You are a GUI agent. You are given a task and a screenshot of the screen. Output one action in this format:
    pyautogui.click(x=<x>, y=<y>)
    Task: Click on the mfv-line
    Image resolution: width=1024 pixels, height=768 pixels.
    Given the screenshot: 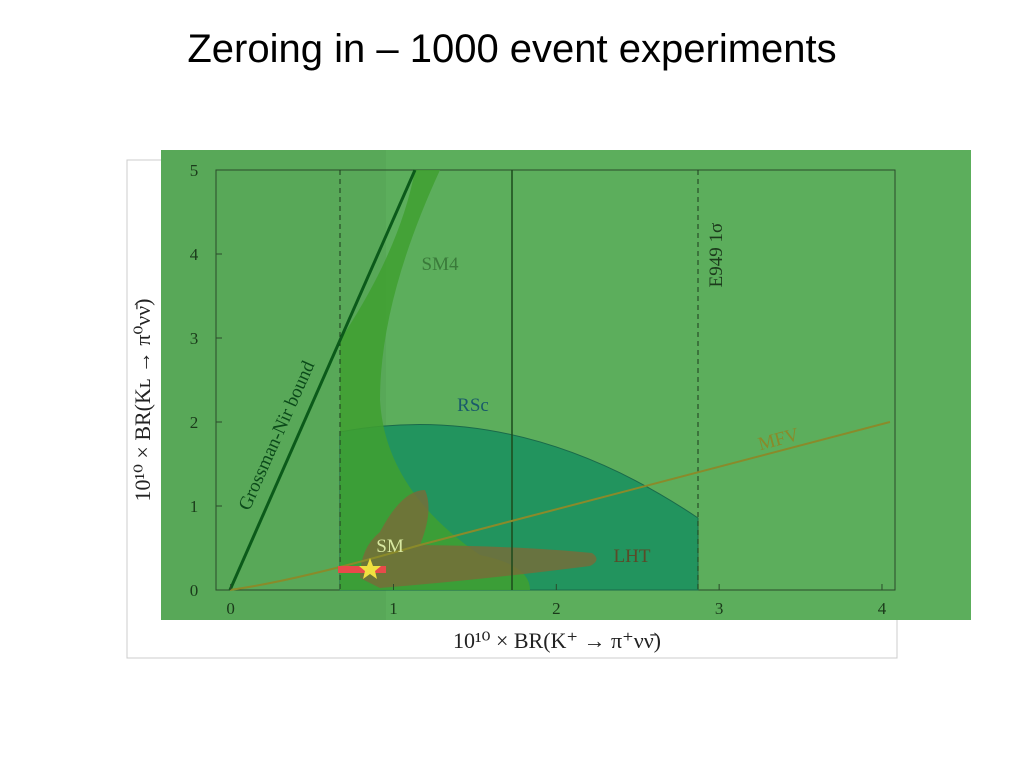 What is the action you would take?
    pyautogui.click(x=560, y=506)
    